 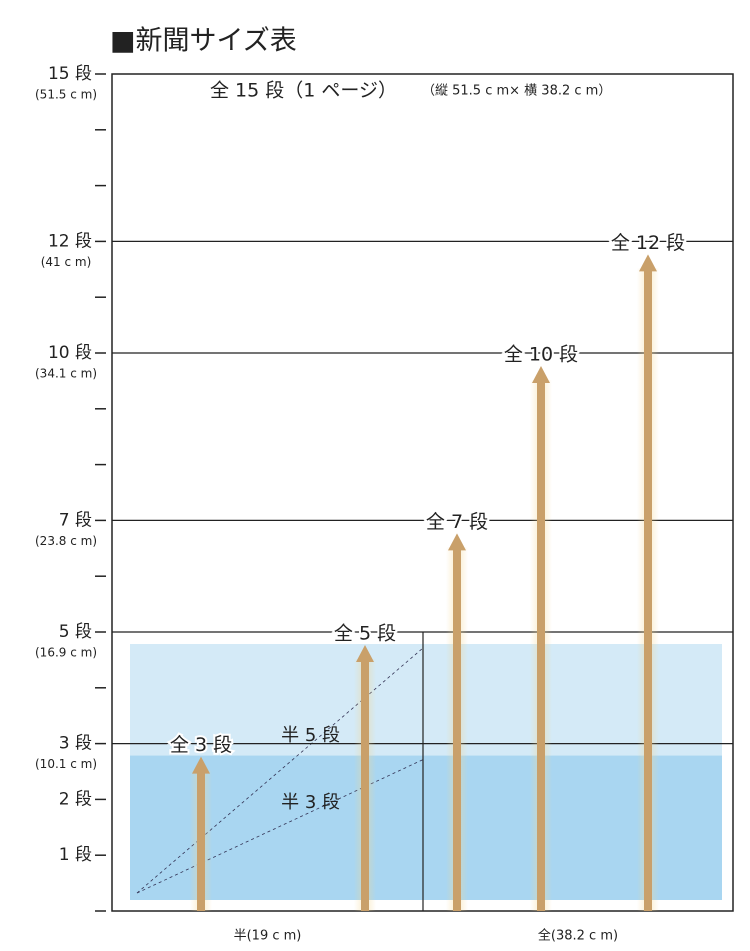 I want to click on half-area, so click(x=426, y=827).